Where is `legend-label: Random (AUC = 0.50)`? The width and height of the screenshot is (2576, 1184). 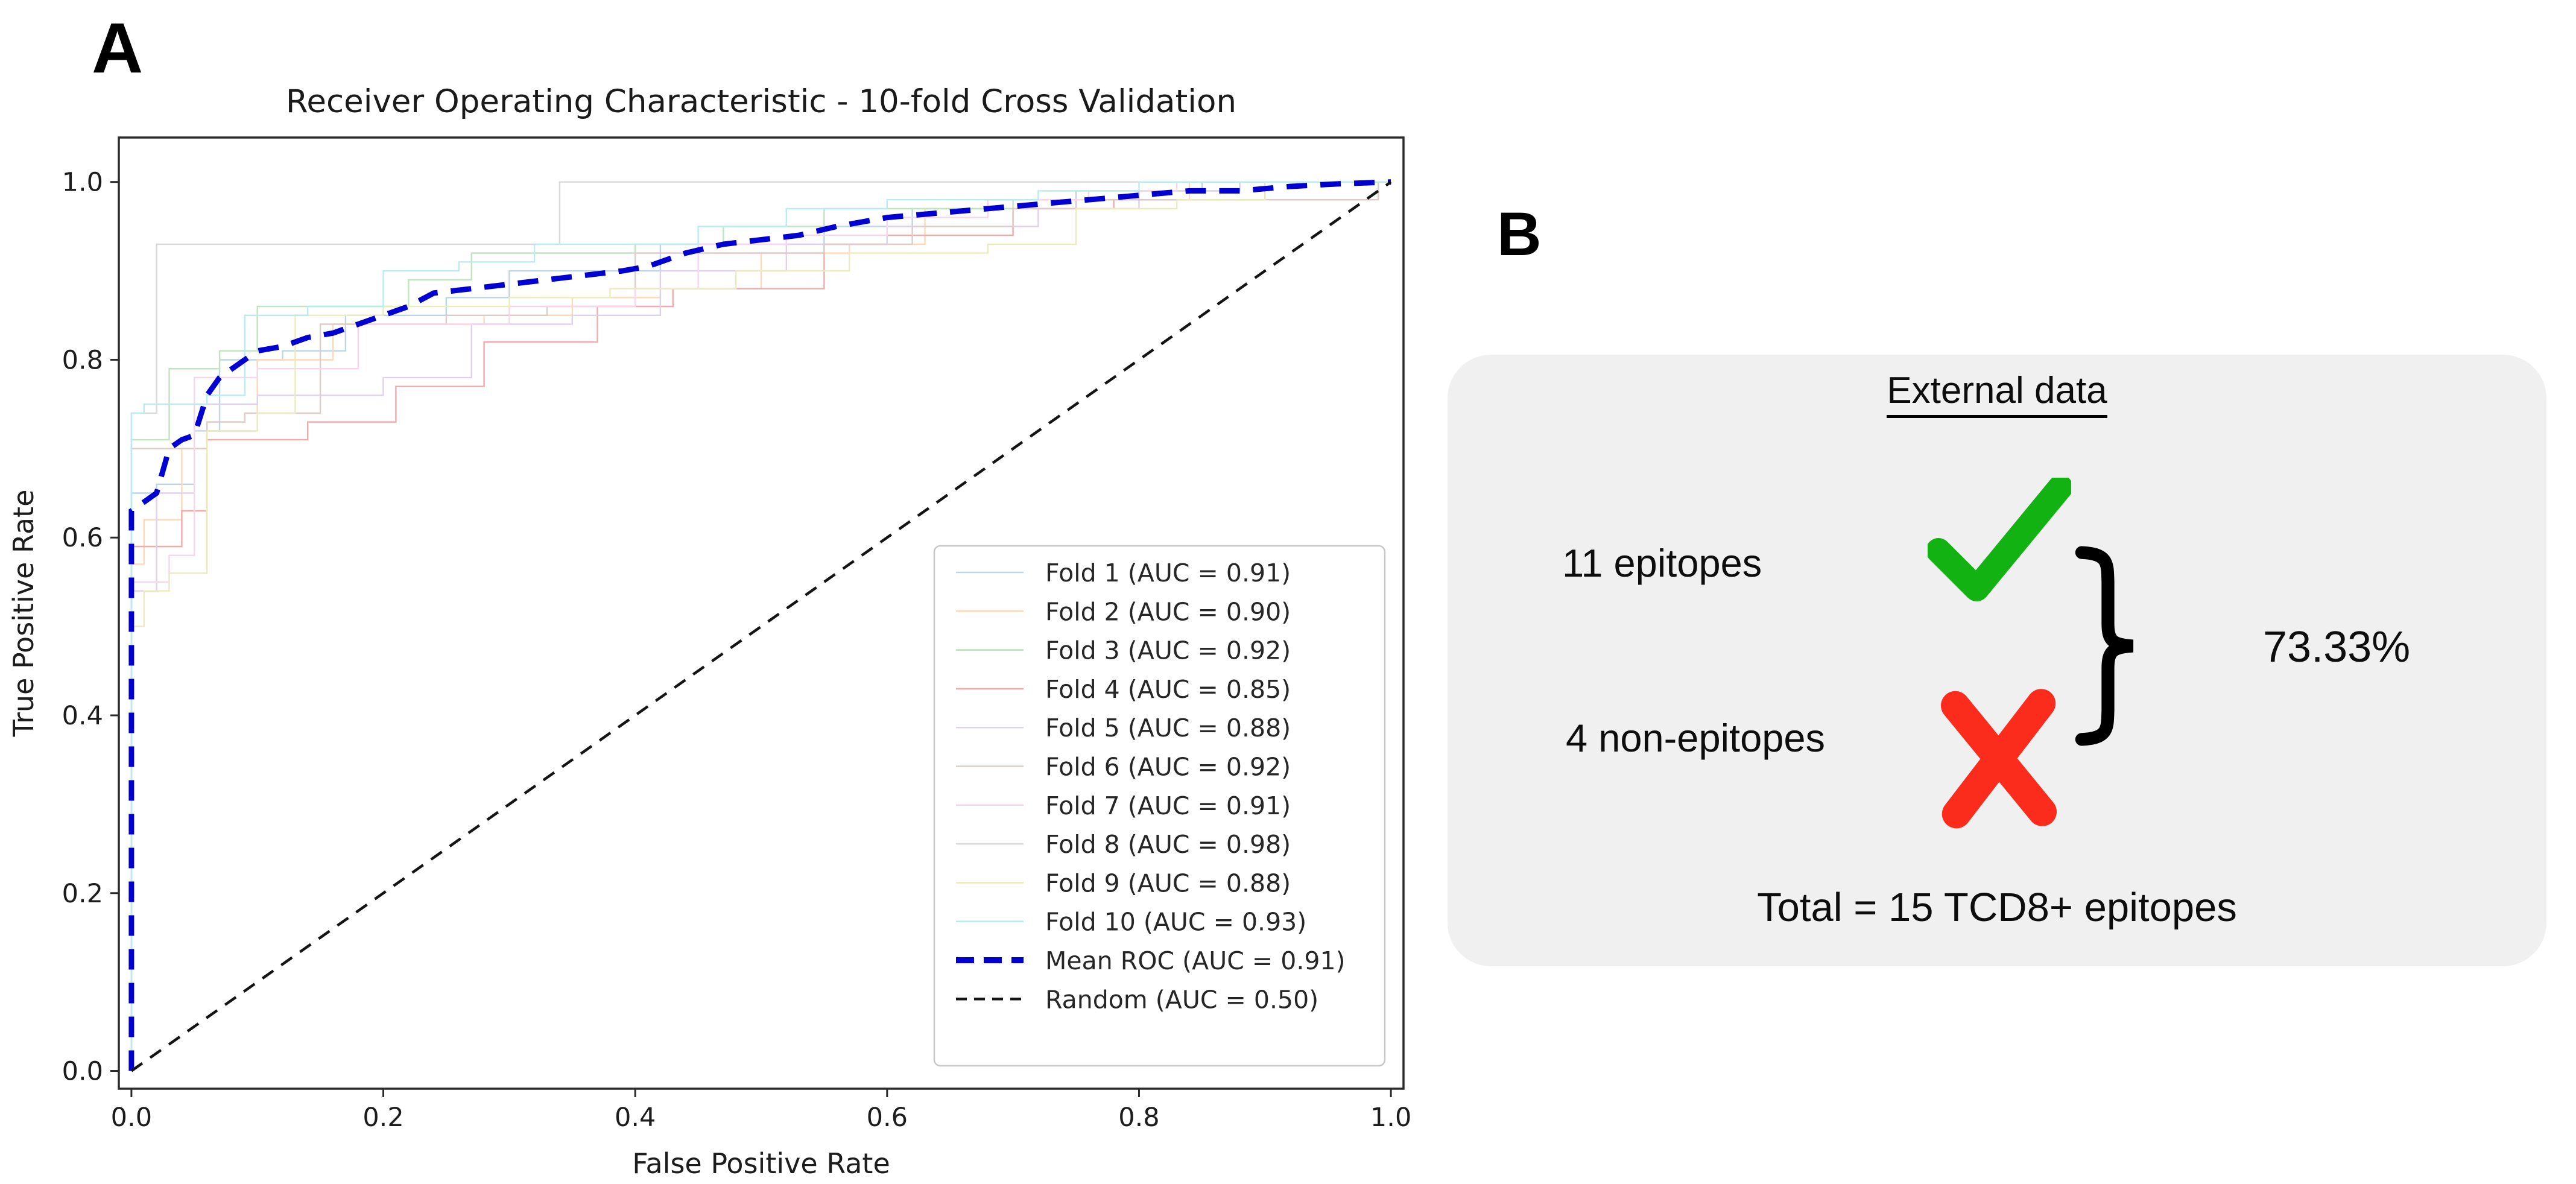
legend-label: Random (AUC = 0.50) is located at coordinates (1181, 999).